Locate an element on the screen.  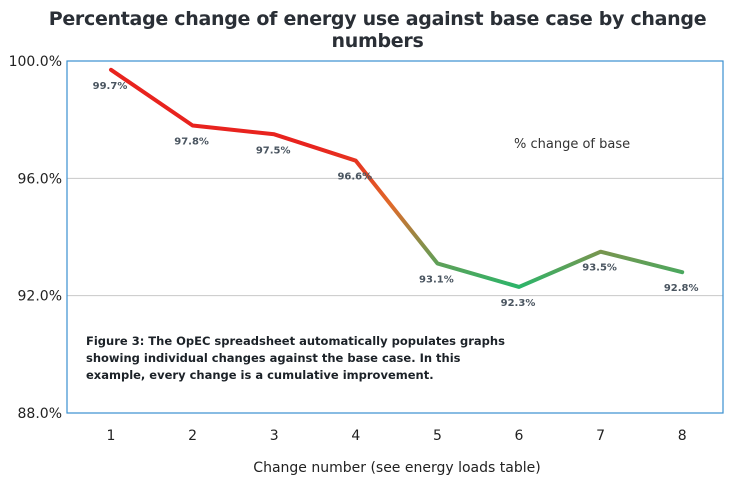
data-label: 92.8% is located at coordinates (681, 288).